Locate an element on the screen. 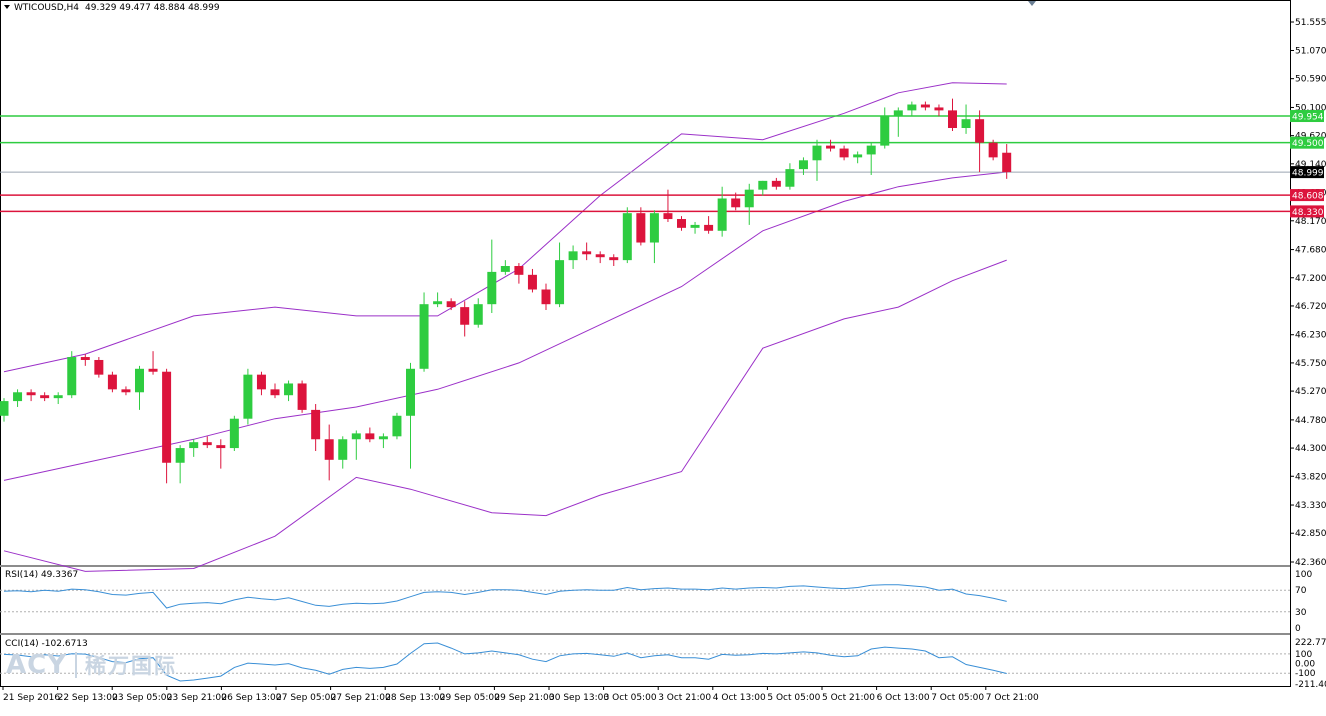 The image size is (1326, 716). x-tick-label: 5 Oct 05:00 is located at coordinates (793, 698).